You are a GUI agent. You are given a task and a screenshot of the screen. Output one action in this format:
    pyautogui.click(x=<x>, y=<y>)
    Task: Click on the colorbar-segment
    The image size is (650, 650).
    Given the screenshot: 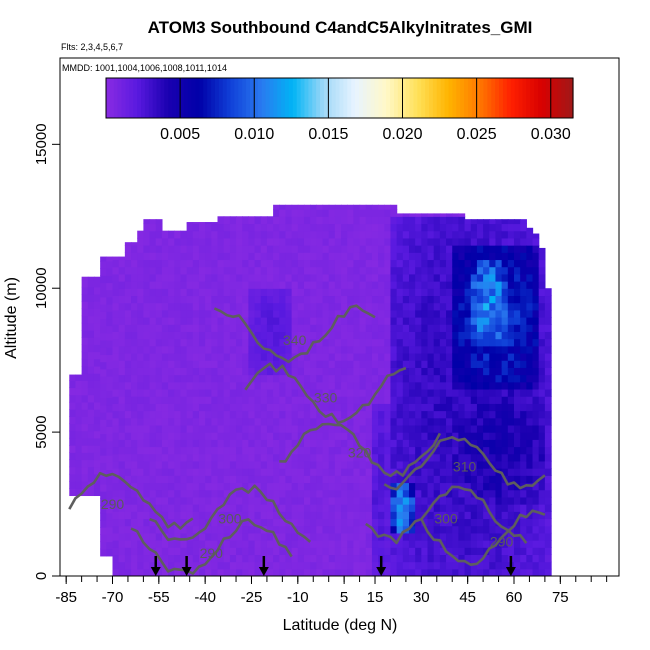 What is the action you would take?
    pyautogui.click(x=256, y=98)
    